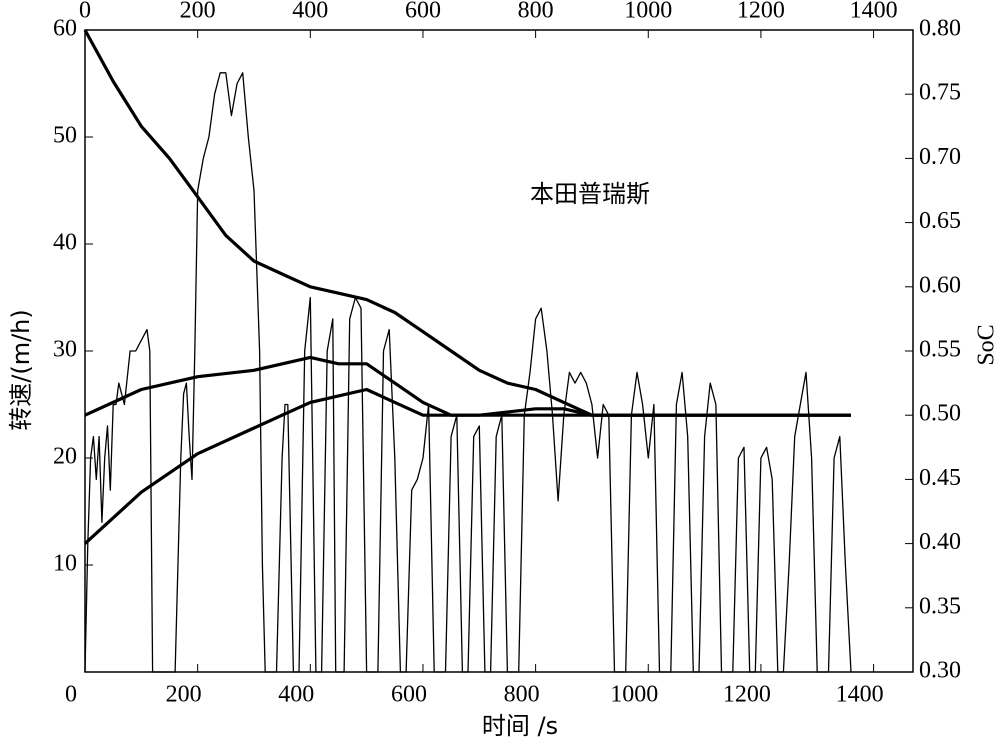 The height and width of the screenshot is (743, 1003). What do you see at coordinates (940, 414) in the screenshot?
I see `y2-tick-label: 0.50` at bounding box center [940, 414].